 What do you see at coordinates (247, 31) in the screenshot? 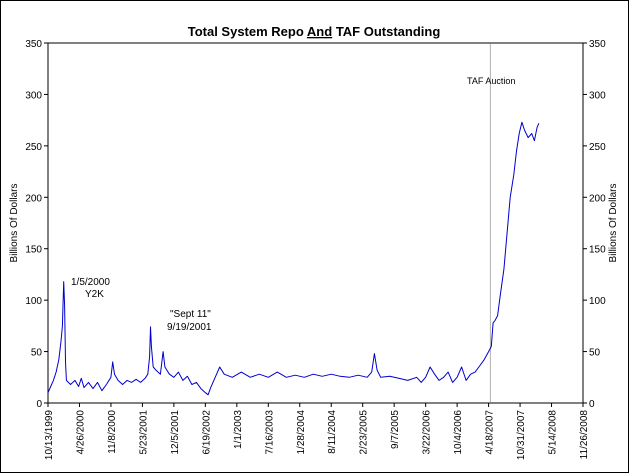
I see `title-part-1: Total System Repo` at bounding box center [247, 31].